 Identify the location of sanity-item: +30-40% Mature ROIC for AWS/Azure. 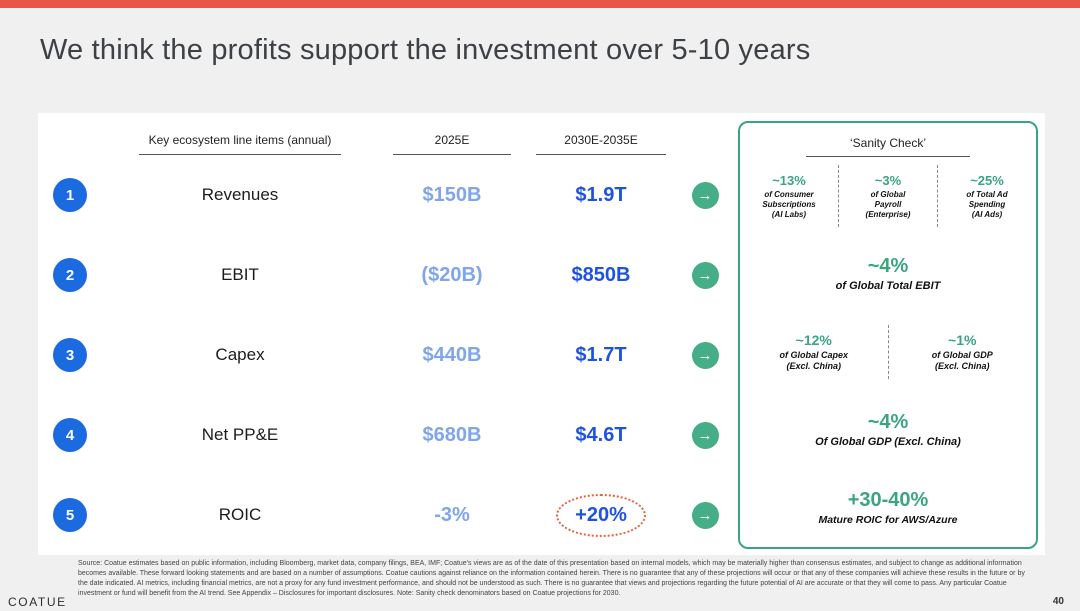
(888, 508).